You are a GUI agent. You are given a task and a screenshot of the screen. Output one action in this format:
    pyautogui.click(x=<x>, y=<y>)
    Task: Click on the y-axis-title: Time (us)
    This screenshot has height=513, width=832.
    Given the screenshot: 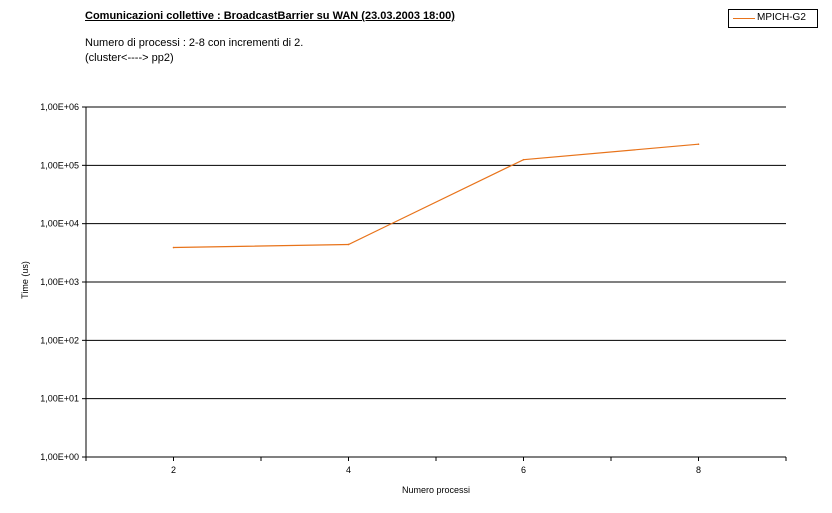 What is the action you would take?
    pyautogui.click(x=25, y=280)
    